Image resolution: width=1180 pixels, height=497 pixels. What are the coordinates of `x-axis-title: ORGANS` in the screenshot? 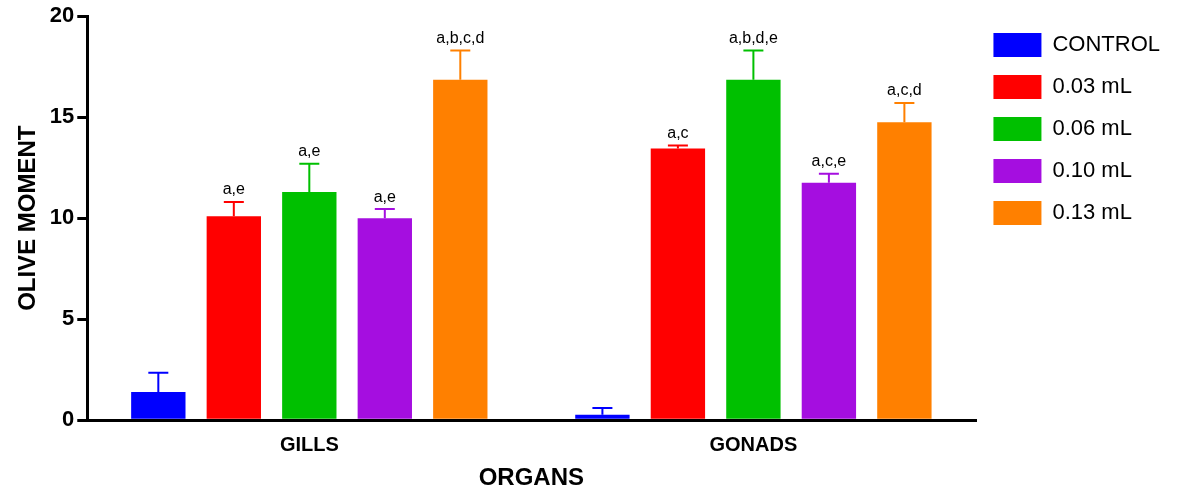 It's located at (531, 477).